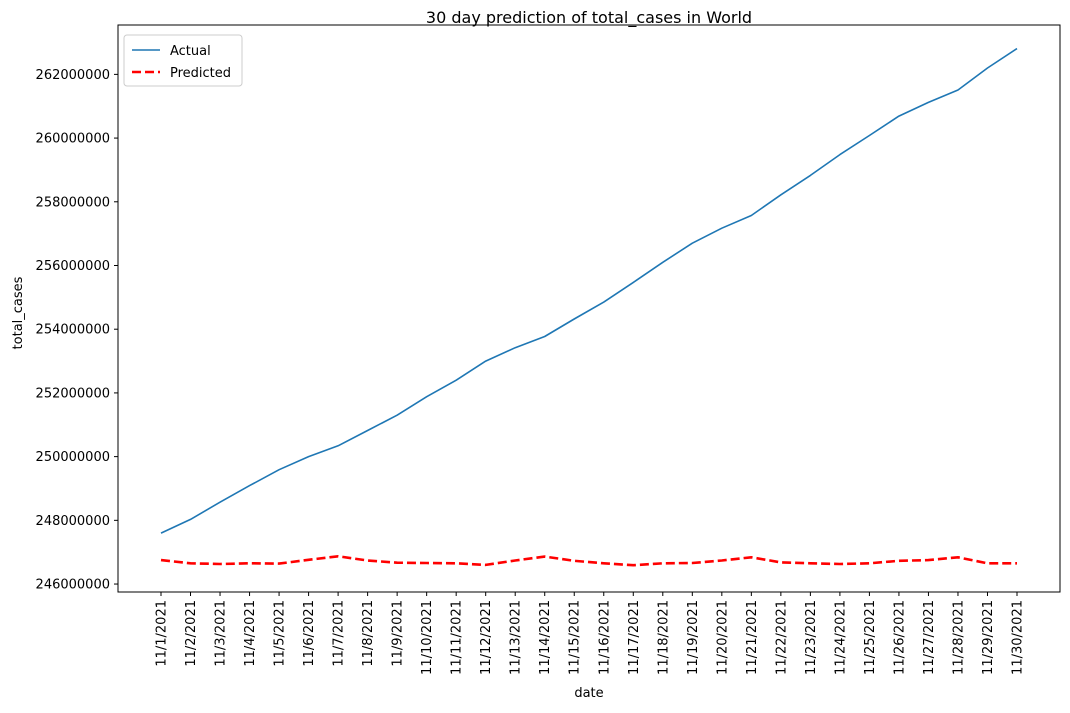 This screenshot has width=1070, height=713. What do you see at coordinates (339, 633) in the screenshot?
I see `x-tick-label: 11/7/2021` at bounding box center [339, 633].